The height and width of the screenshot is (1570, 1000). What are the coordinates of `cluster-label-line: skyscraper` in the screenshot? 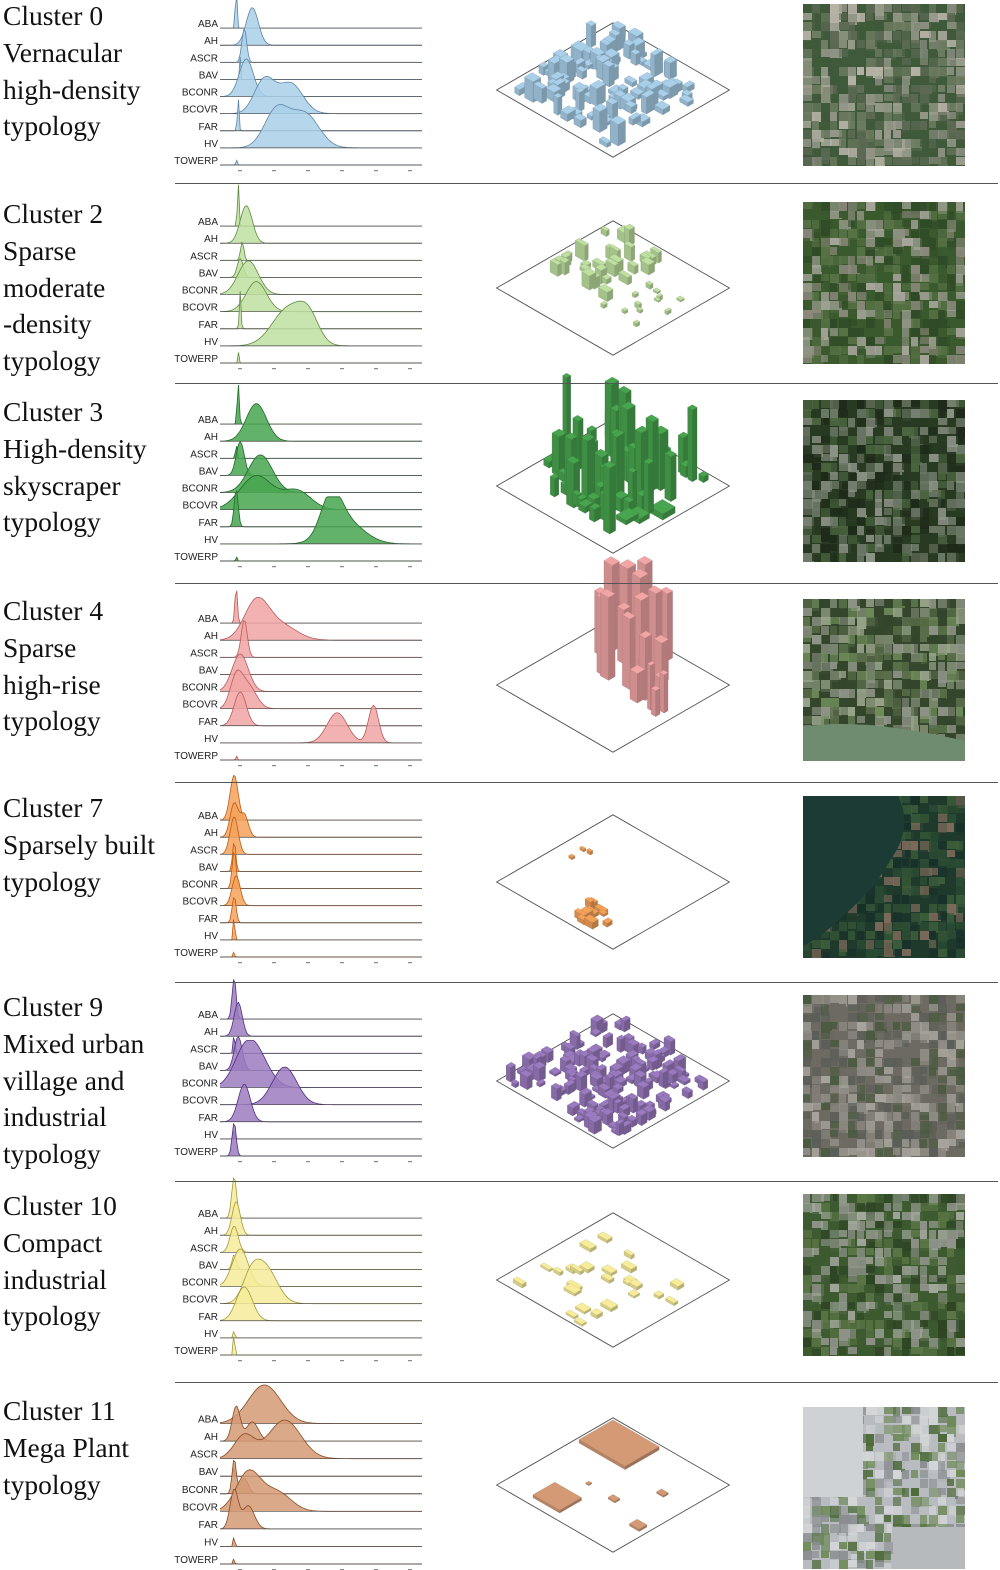 It's located at (62, 485).